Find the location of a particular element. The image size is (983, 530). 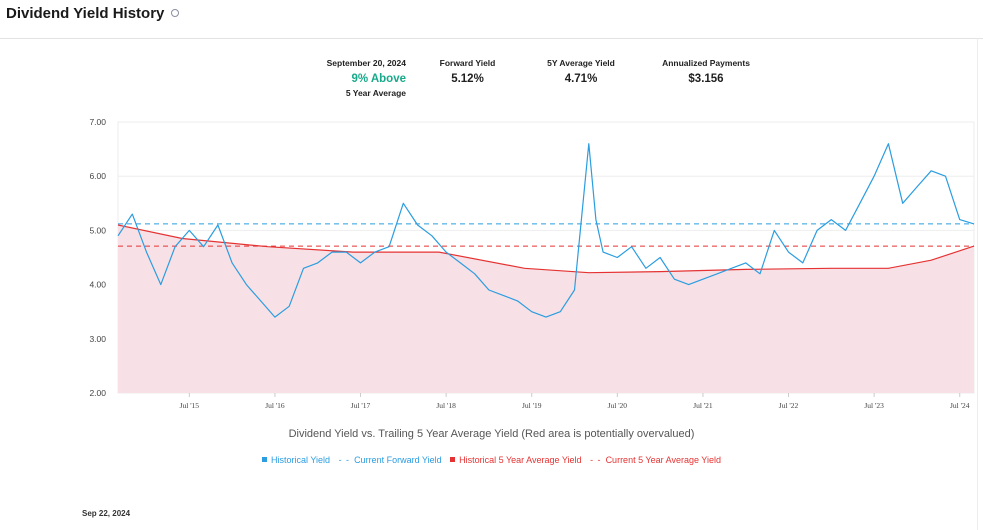

x-tick-label: Jul '18 is located at coordinates (446, 405).